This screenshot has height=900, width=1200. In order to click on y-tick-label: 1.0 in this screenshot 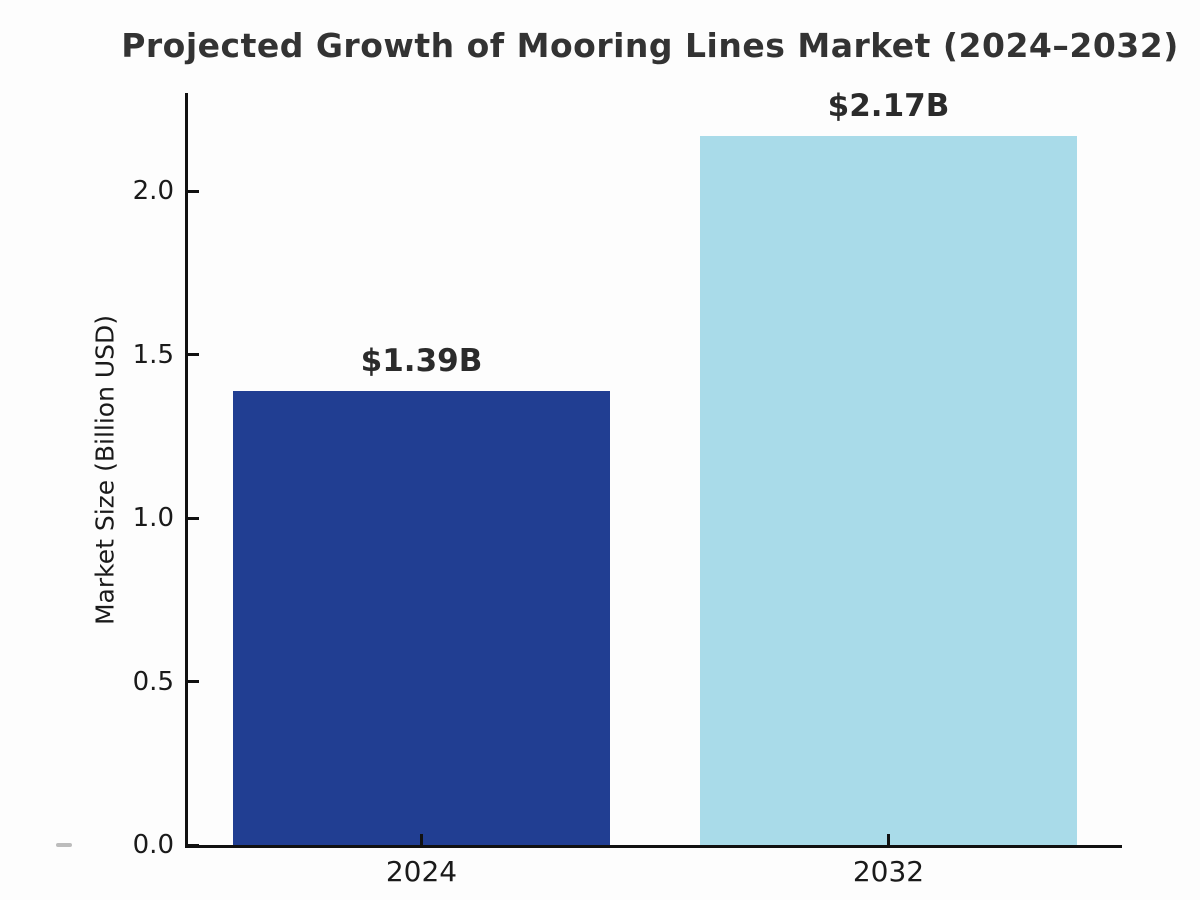, I will do `click(153, 518)`.